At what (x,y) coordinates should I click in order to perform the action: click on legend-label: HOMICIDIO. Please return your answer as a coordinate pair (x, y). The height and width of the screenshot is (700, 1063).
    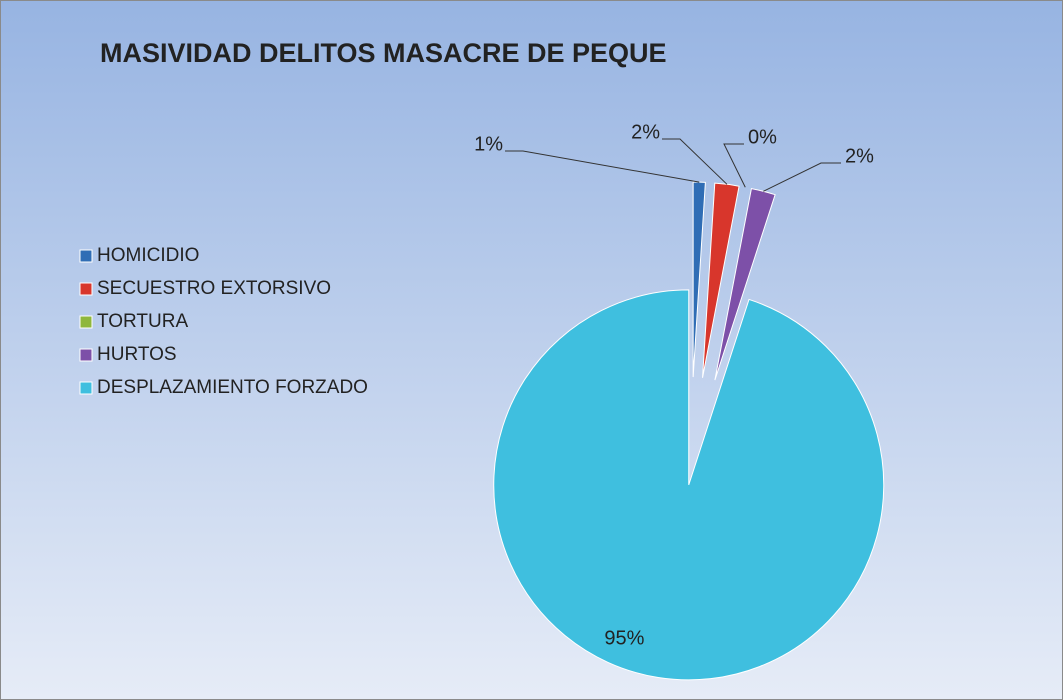
    Looking at the image, I should click on (148, 255).